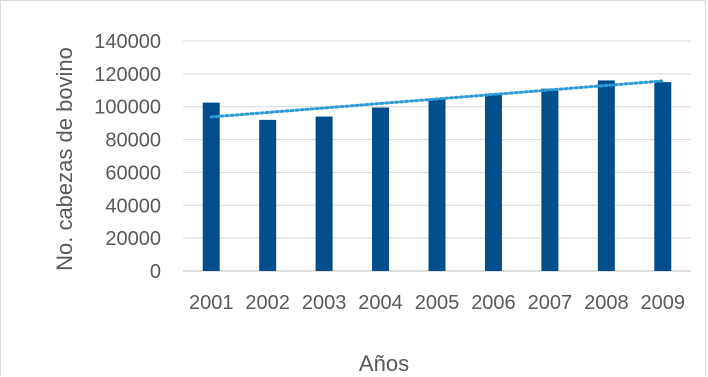  I want to click on y-tick-label: 80000, so click(133, 141).